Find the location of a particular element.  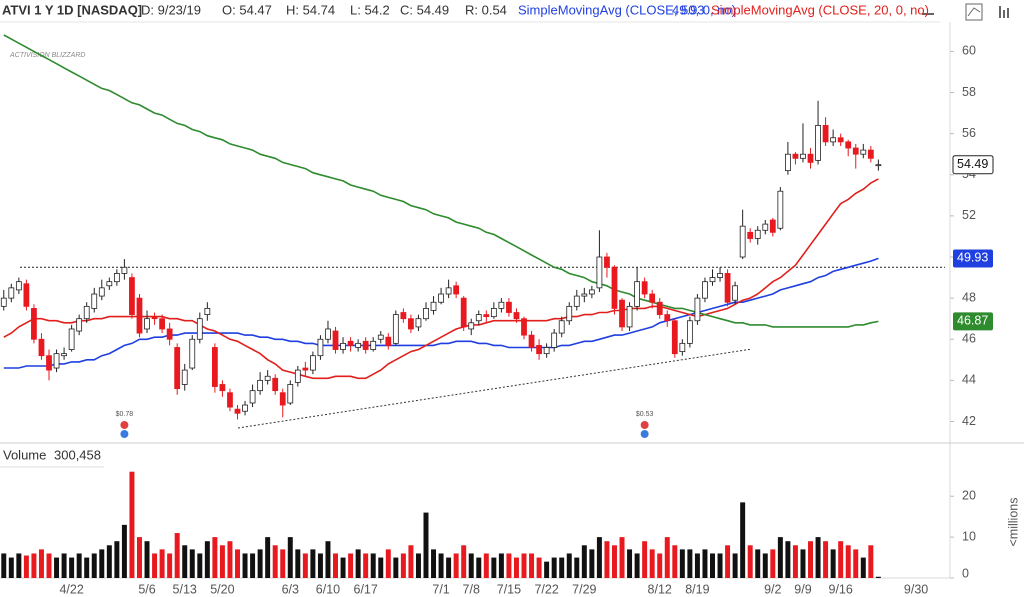

x-tick-label: 9/2 is located at coordinates (772, 589).